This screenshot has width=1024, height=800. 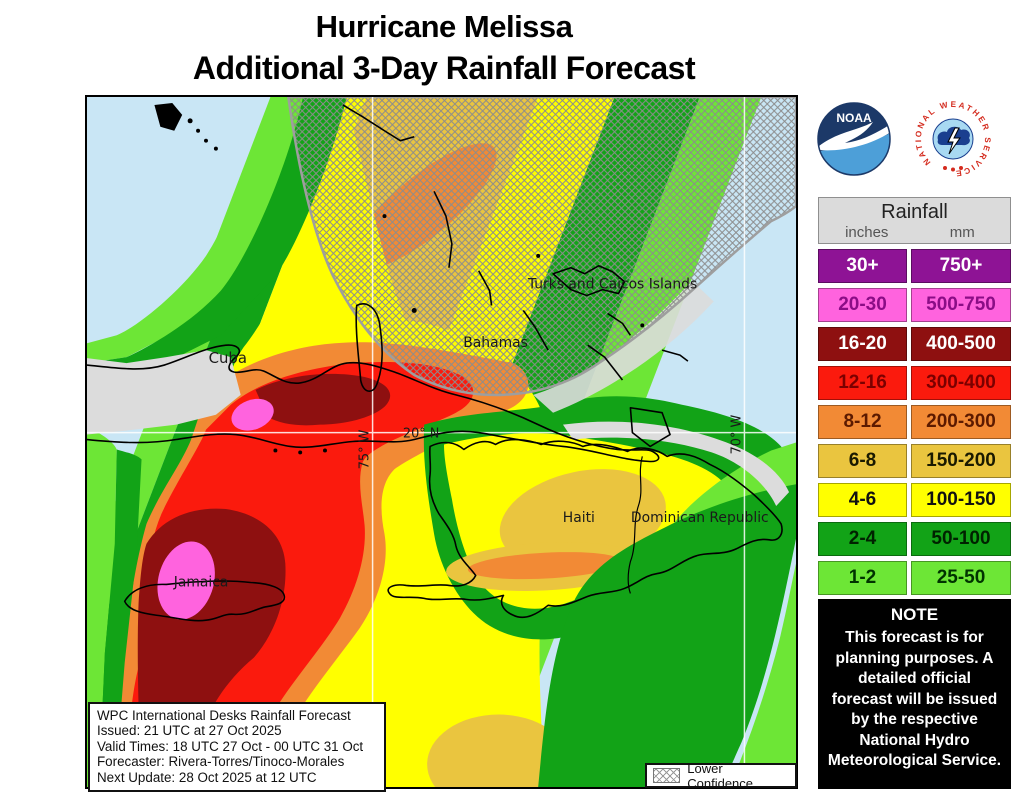 What do you see at coordinates (854, 136) in the screenshot?
I see `noaa-bird-icon` at bounding box center [854, 136].